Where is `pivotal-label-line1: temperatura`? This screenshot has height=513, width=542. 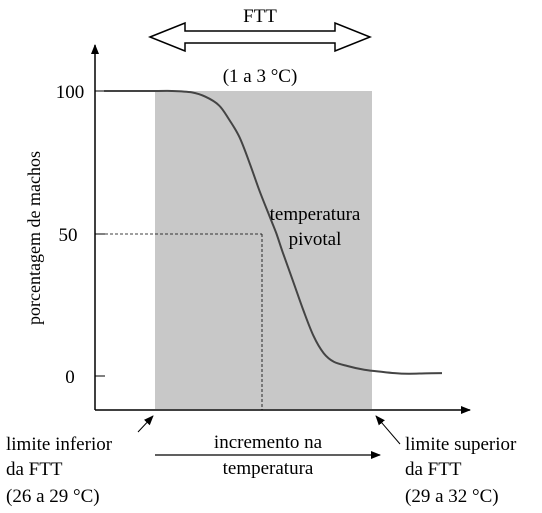 pivotal-label-line1: temperatura is located at coordinates (315, 214).